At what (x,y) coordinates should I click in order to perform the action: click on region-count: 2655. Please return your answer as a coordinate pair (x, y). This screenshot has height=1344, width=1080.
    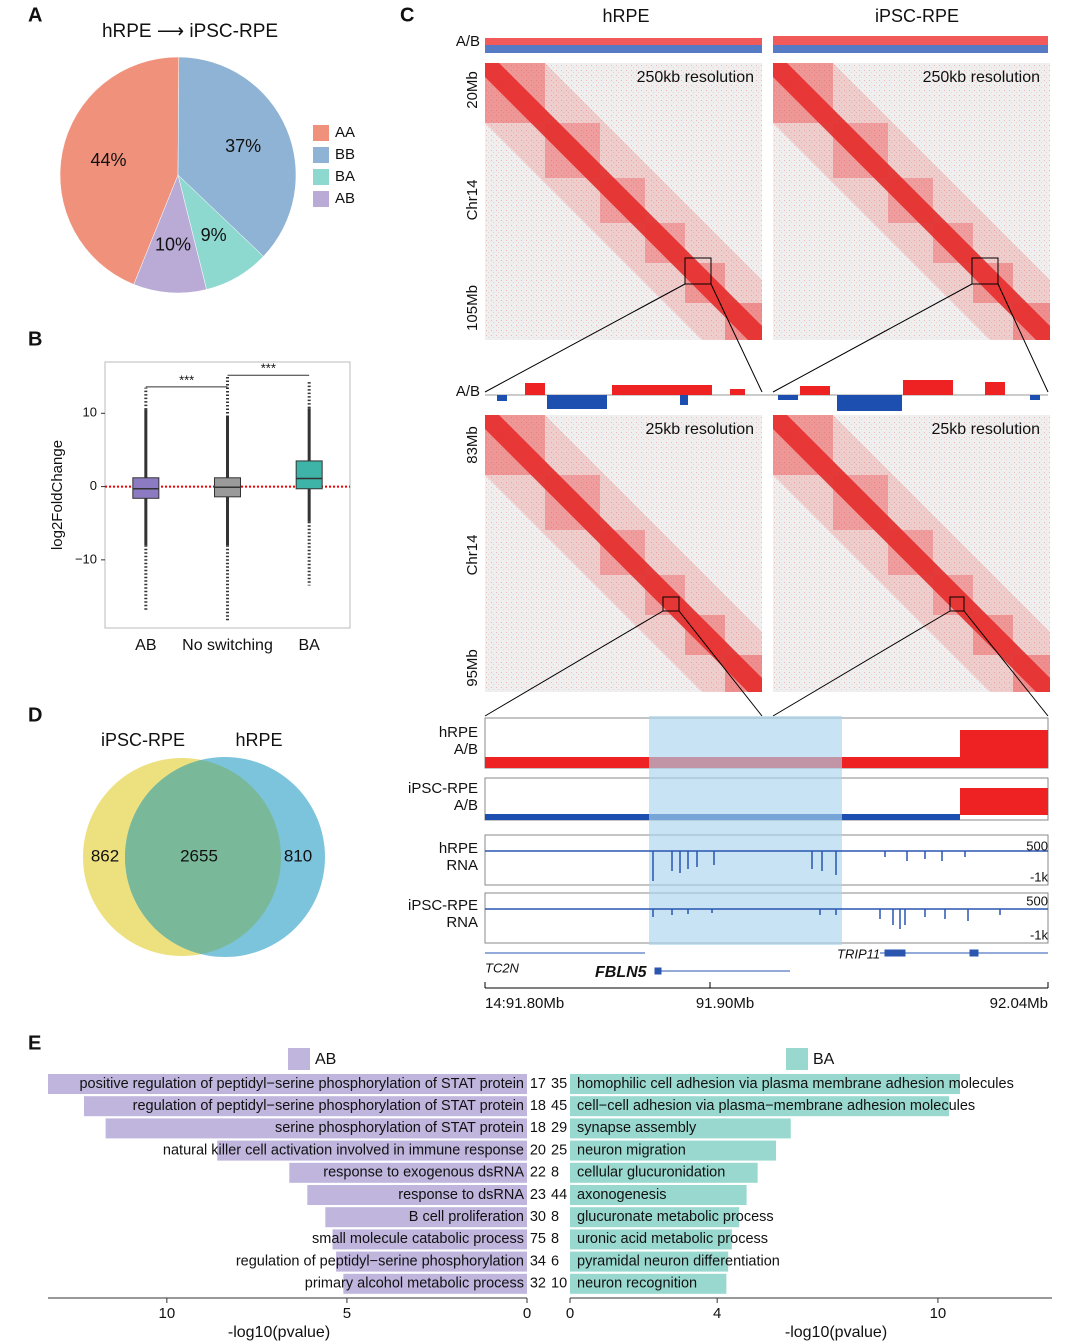
    Looking at the image, I should click on (199, 855).